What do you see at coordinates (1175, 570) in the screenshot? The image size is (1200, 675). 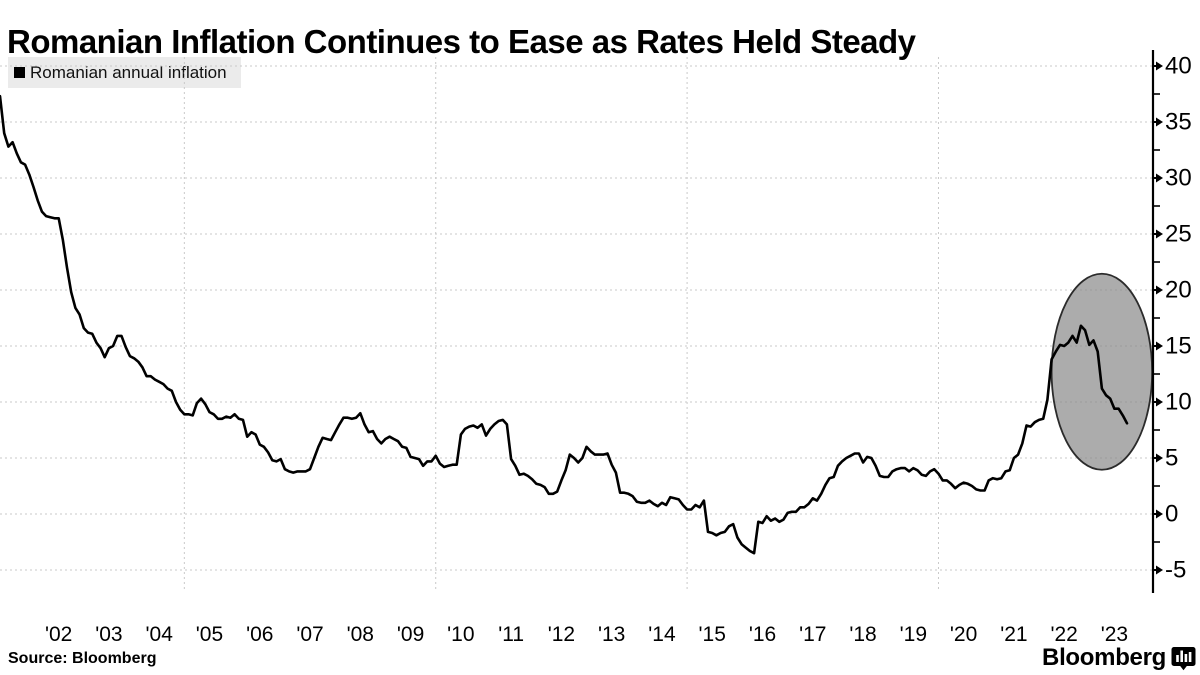 I see `y-axis-label: -5` at bounding box center [1175, 570].